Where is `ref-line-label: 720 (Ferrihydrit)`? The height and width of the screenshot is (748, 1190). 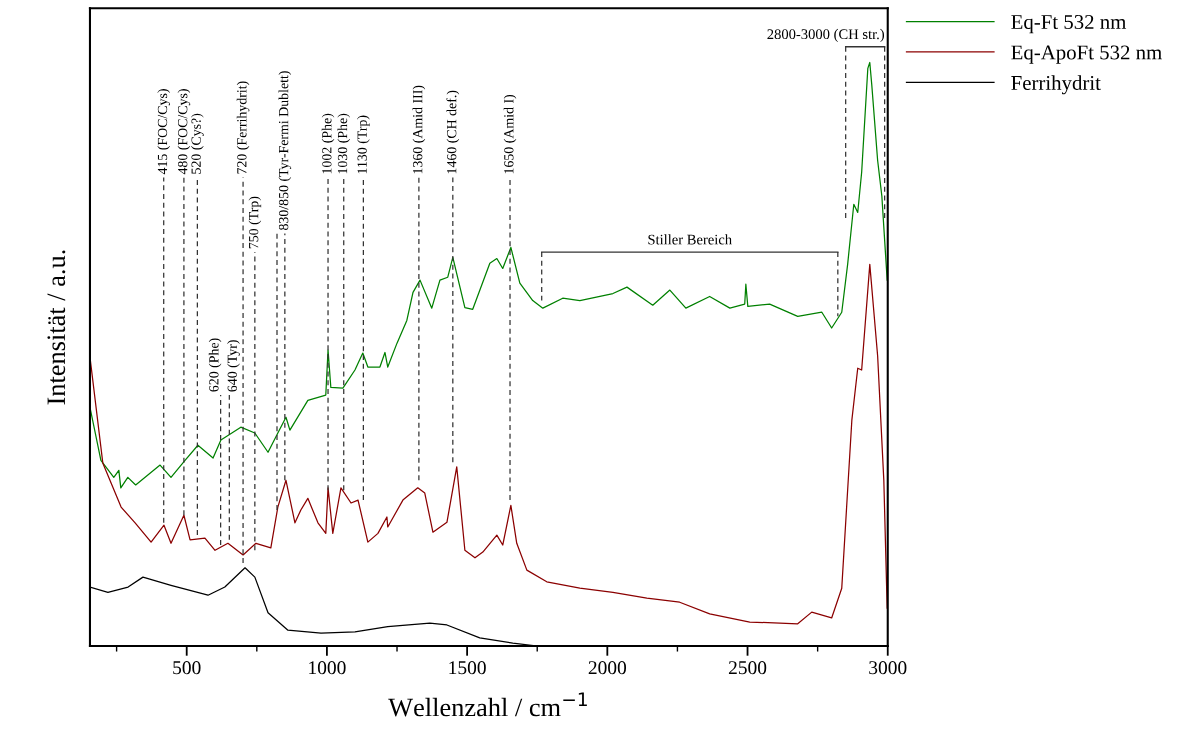 ref-line-label: 720 (Ferrihydrit) is located at coordinates (243, 127).